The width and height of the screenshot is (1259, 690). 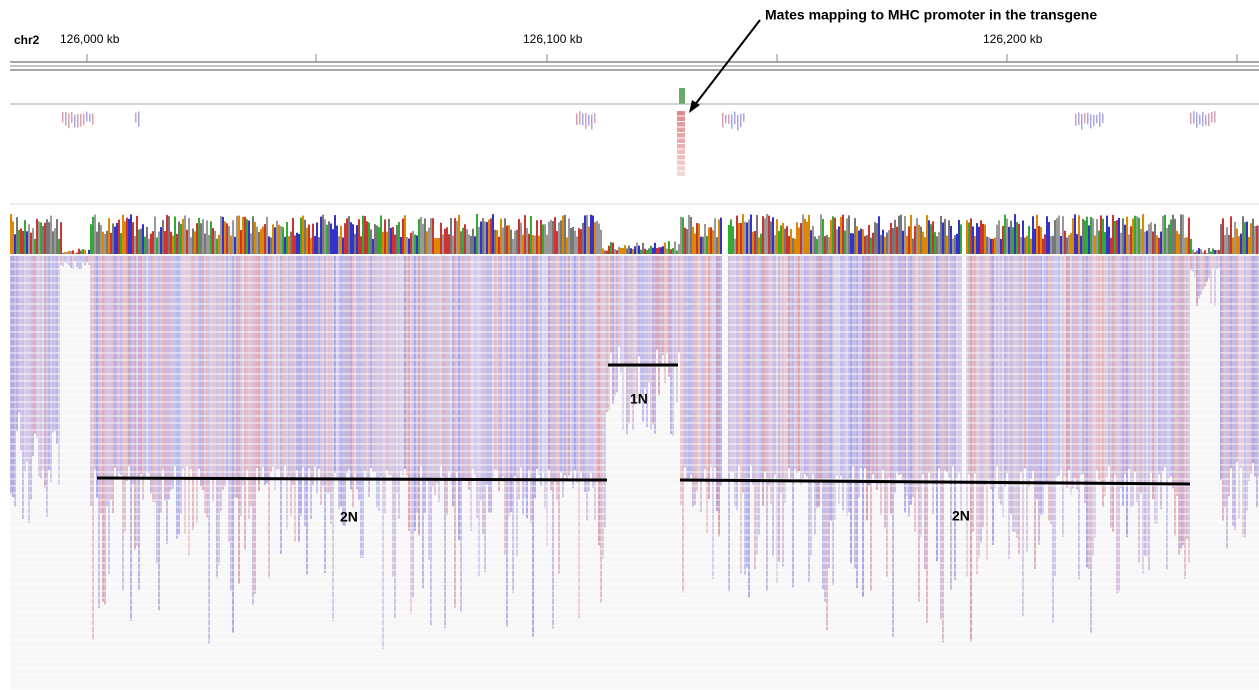 What do you see at coordinates (90, 39) in the screenshot?
I see `ruler-label: 126,000 kb` at bounding box center [90, 39].